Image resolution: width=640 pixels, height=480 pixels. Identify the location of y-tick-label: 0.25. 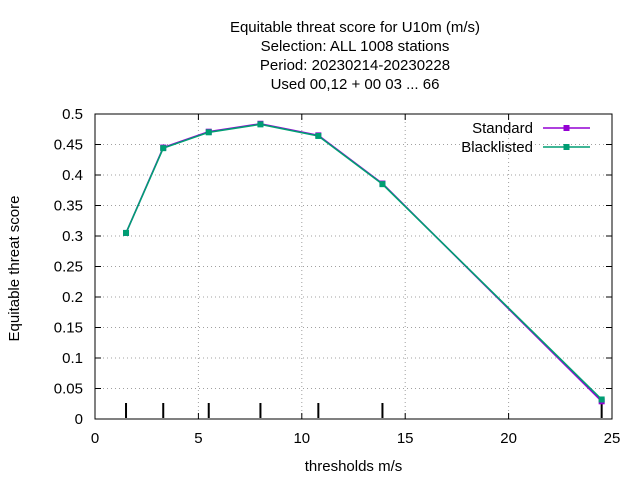
(68, 267).